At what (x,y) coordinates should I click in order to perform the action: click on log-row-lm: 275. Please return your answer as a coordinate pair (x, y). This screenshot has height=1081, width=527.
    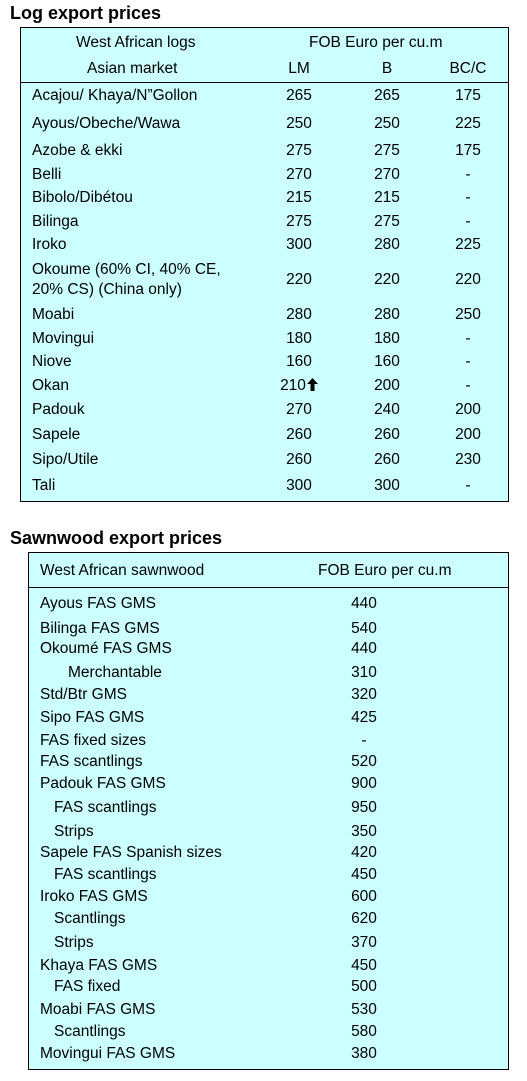
    Looking at the image, I should click on (299, 222).